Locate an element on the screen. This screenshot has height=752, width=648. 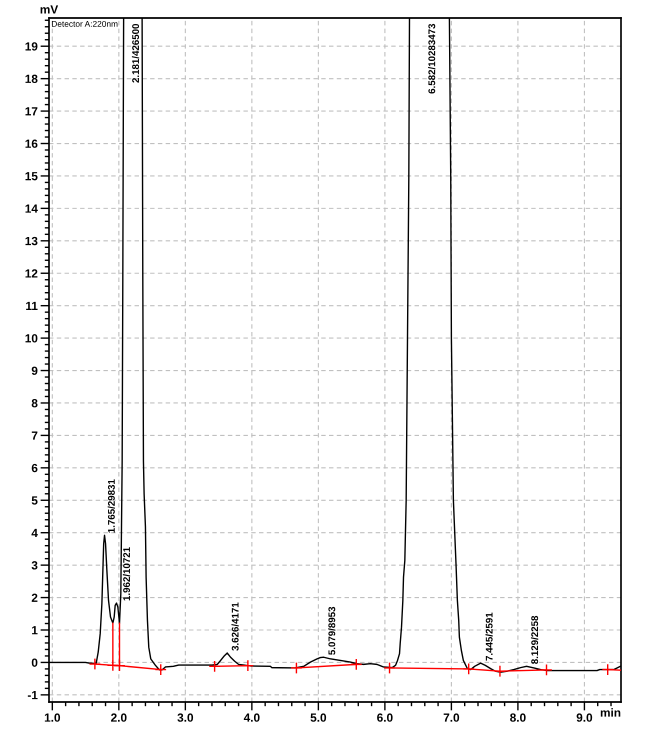
y-tick-label: 17 is located at coordinates (32, 111).